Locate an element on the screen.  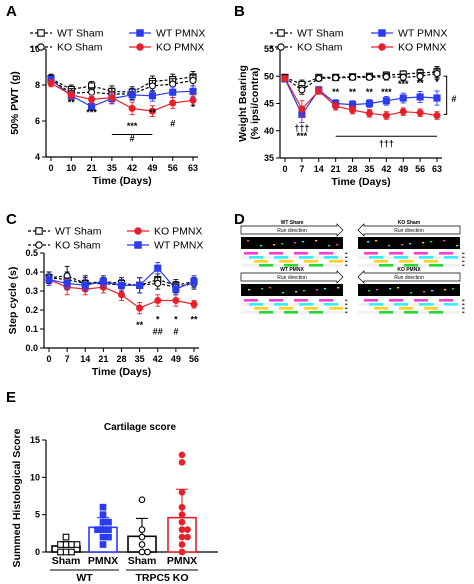
x-tick-label: 42 is located at coordinates (386, 169).